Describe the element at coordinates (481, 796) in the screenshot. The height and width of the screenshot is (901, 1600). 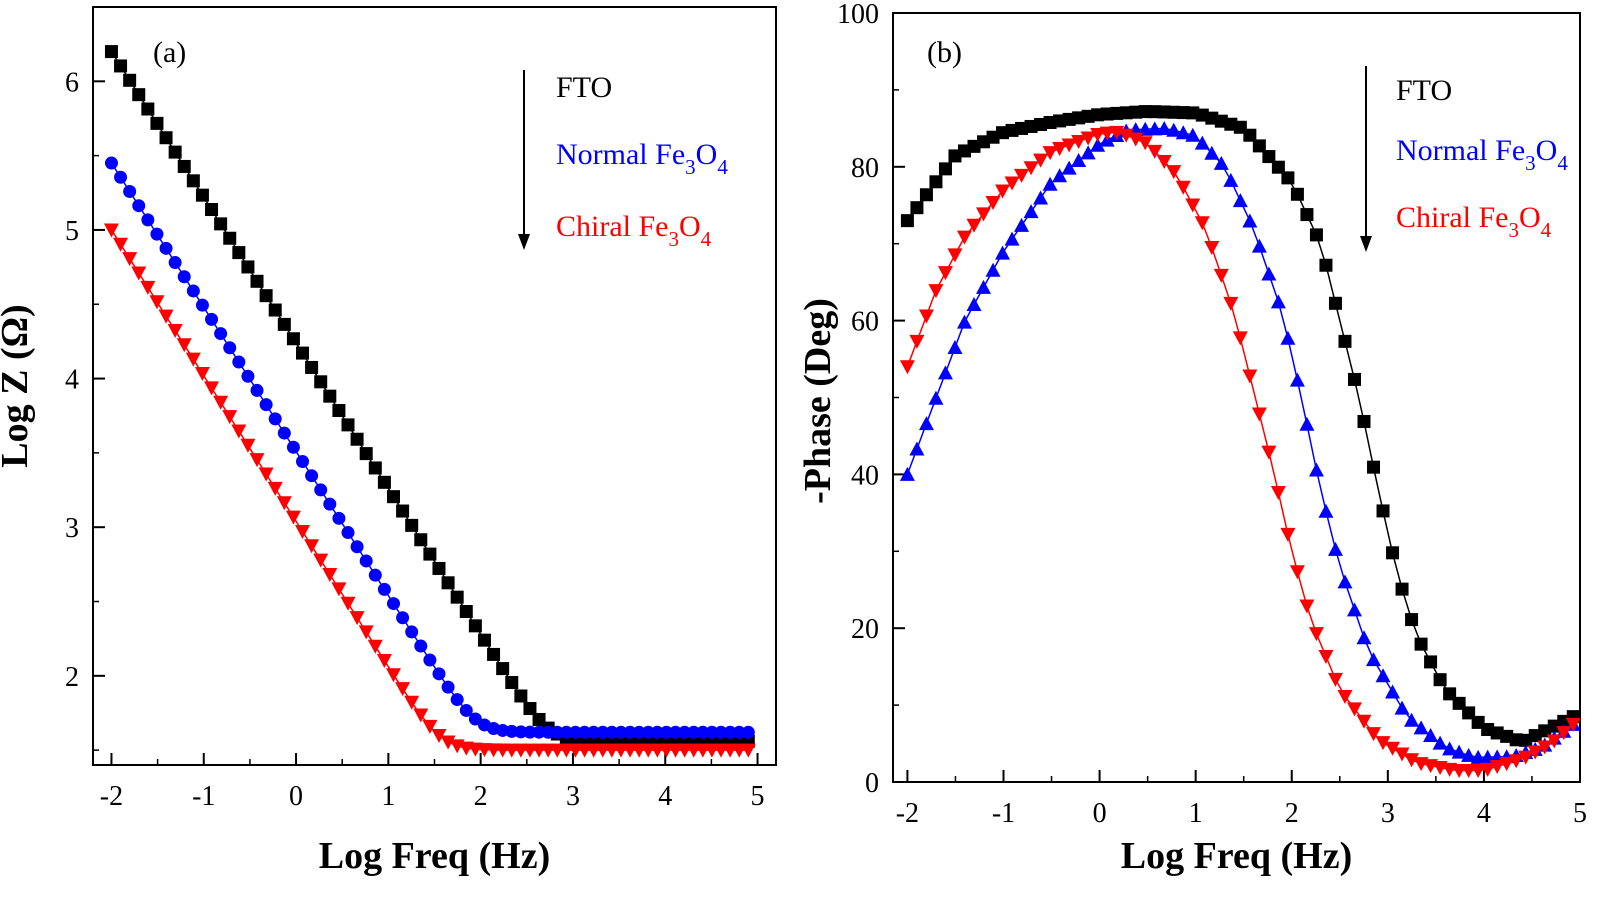
I see `x-tick-label: 2` at that location.